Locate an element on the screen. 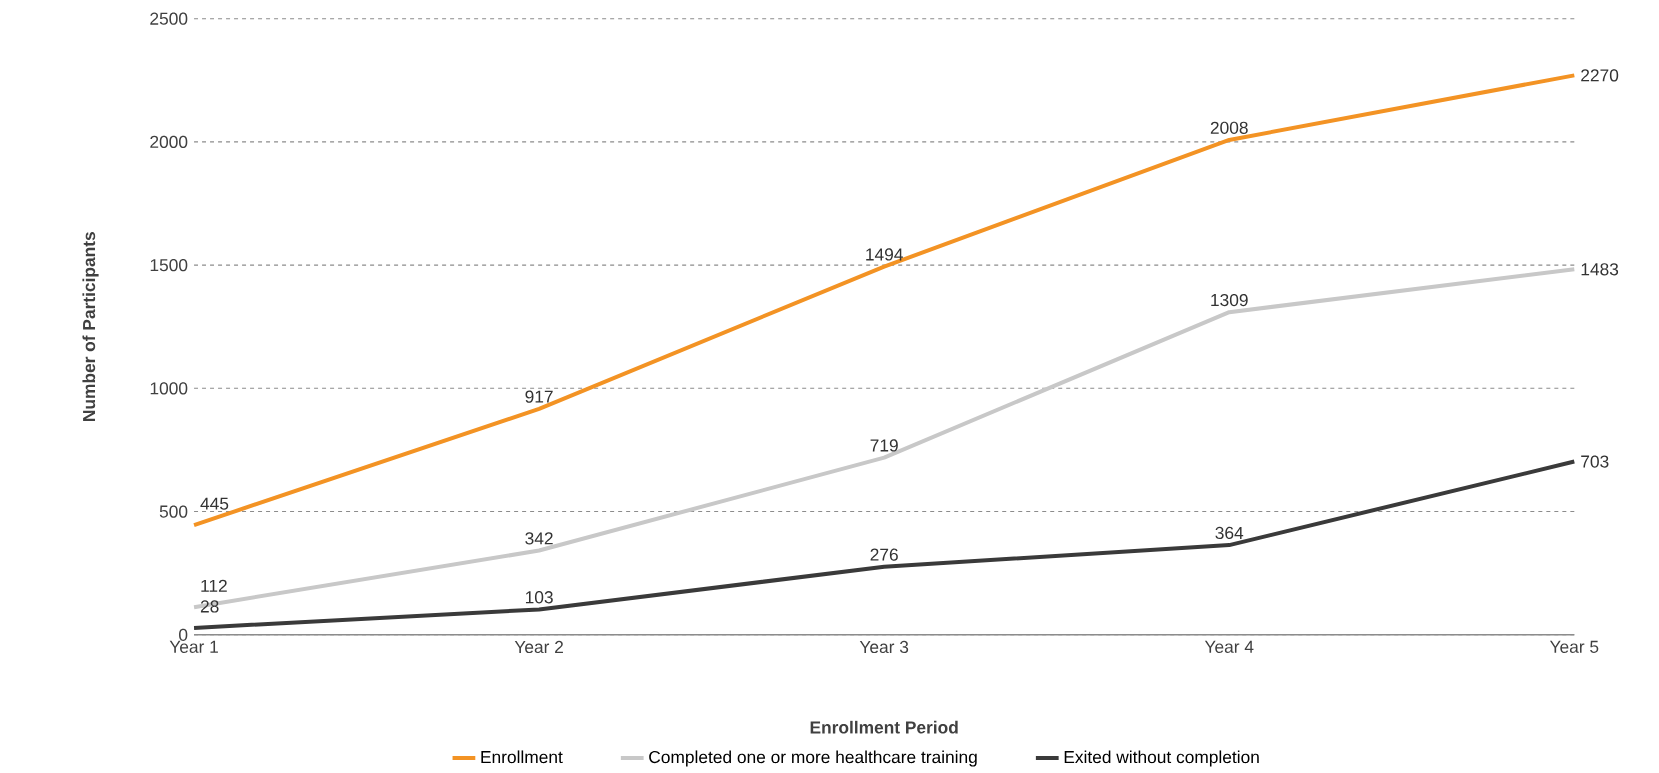 The image size is (1659, 773). data-label: 103 is located at coordinates (539, 597).